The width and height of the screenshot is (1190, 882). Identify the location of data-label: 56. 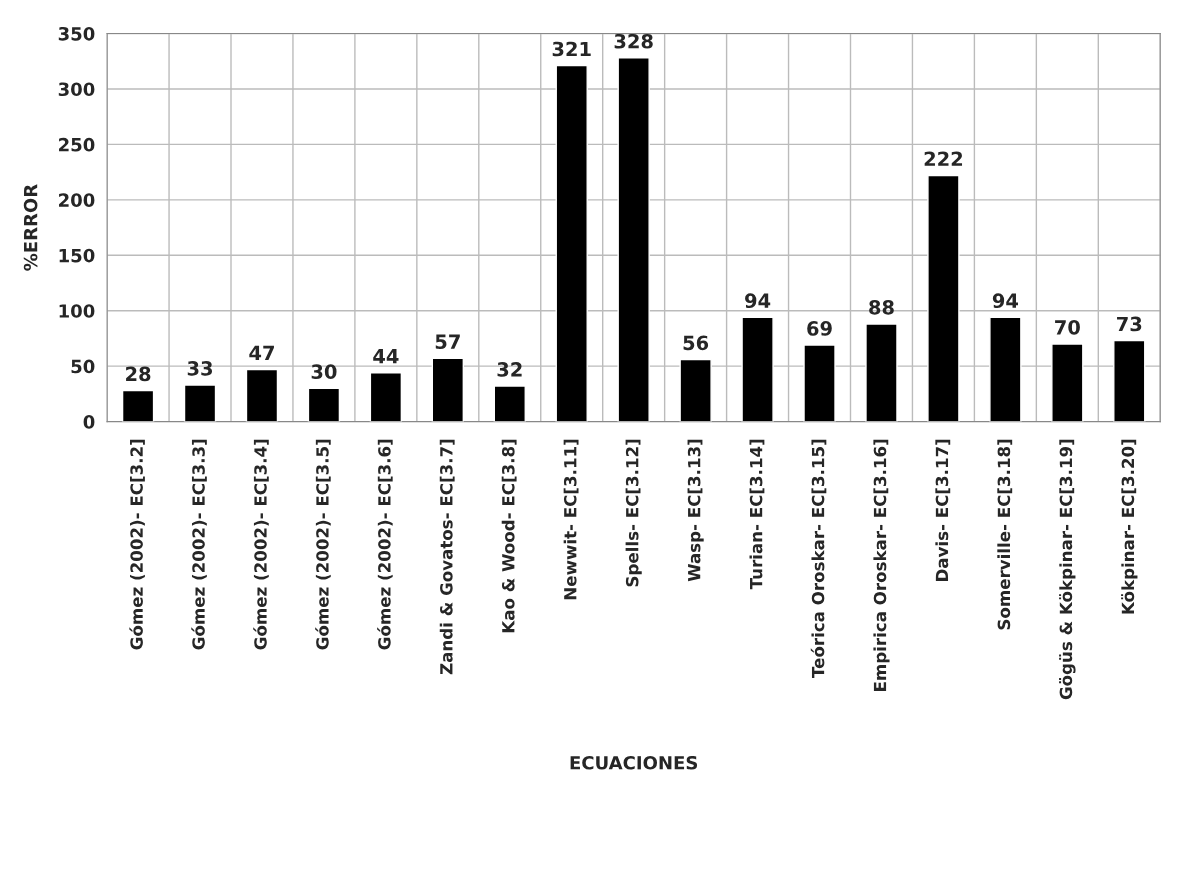
(696, 343).